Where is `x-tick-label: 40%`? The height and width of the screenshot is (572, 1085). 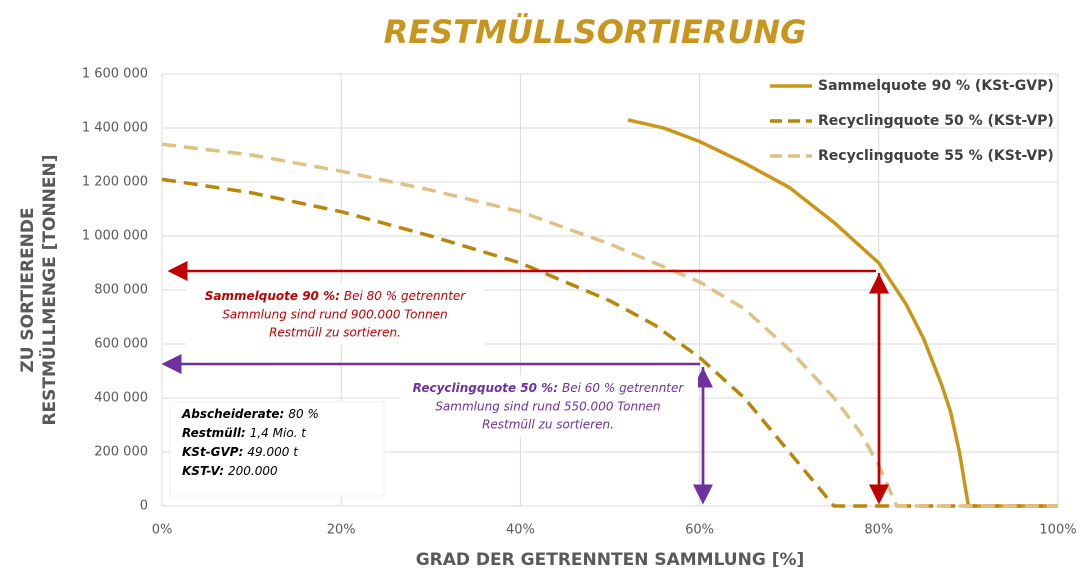 x-tick-label: 40% is located at coordinates (520, 530).